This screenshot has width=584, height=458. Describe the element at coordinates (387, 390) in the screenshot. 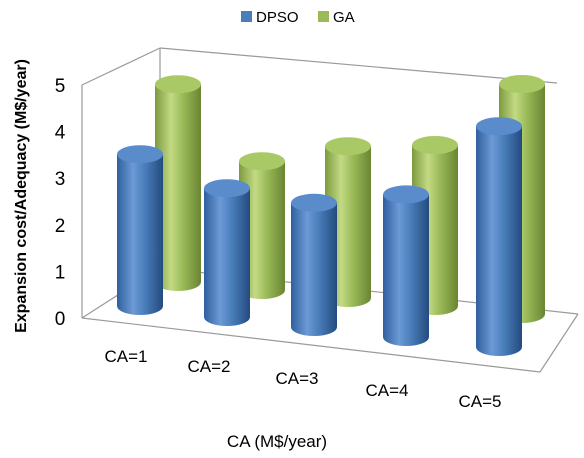

I see `x-tick-label: CA=4` at that location.